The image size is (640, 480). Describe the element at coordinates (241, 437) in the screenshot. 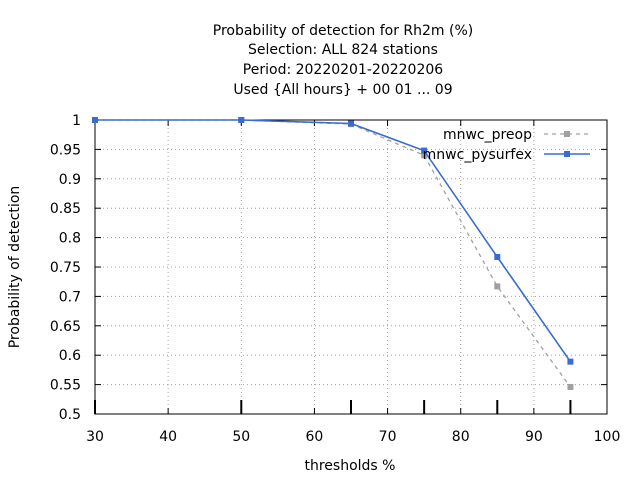

I see `x-tick-label: 50` at that location.